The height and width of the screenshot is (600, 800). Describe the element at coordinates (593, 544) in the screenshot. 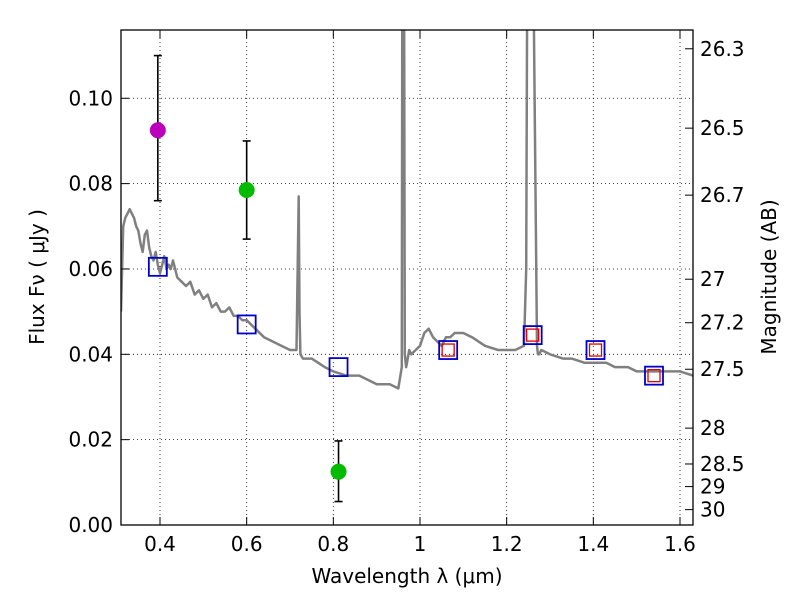

I see `x-tick-label: 1.4` at that location.